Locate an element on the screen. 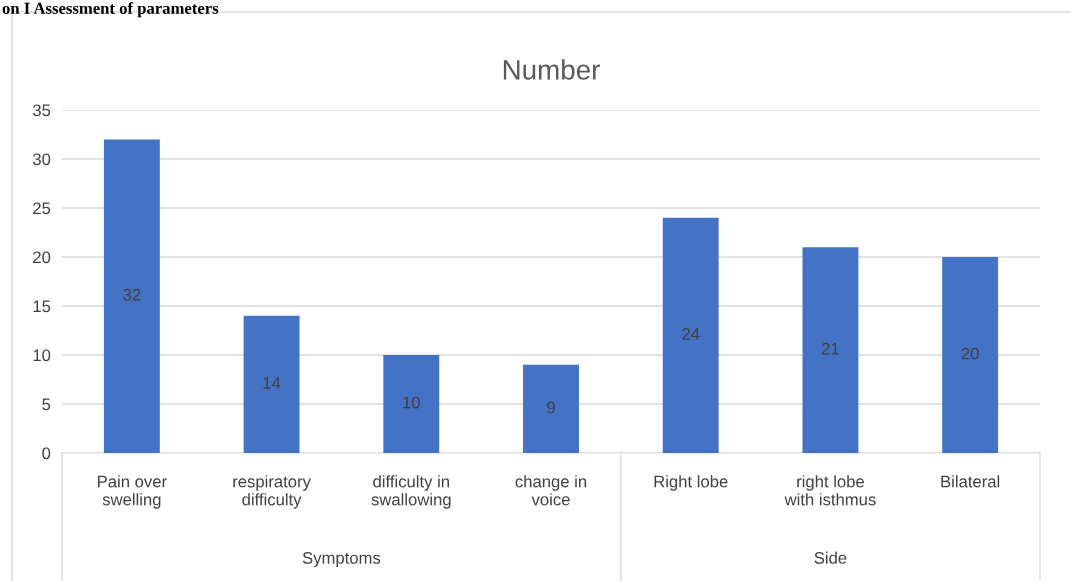 The height and width of the screenshot is (581, 1071). text: Symptoms is located at coordinates (341, 560).